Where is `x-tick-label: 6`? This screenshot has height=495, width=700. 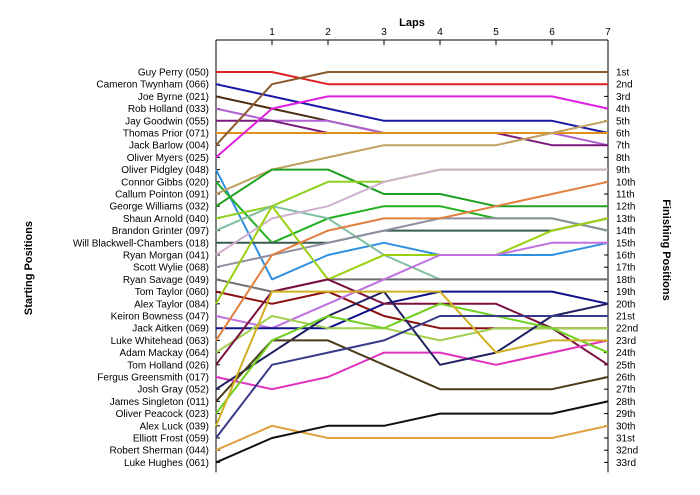 x-tick-label: 6 is located at coordinates (552, 32).